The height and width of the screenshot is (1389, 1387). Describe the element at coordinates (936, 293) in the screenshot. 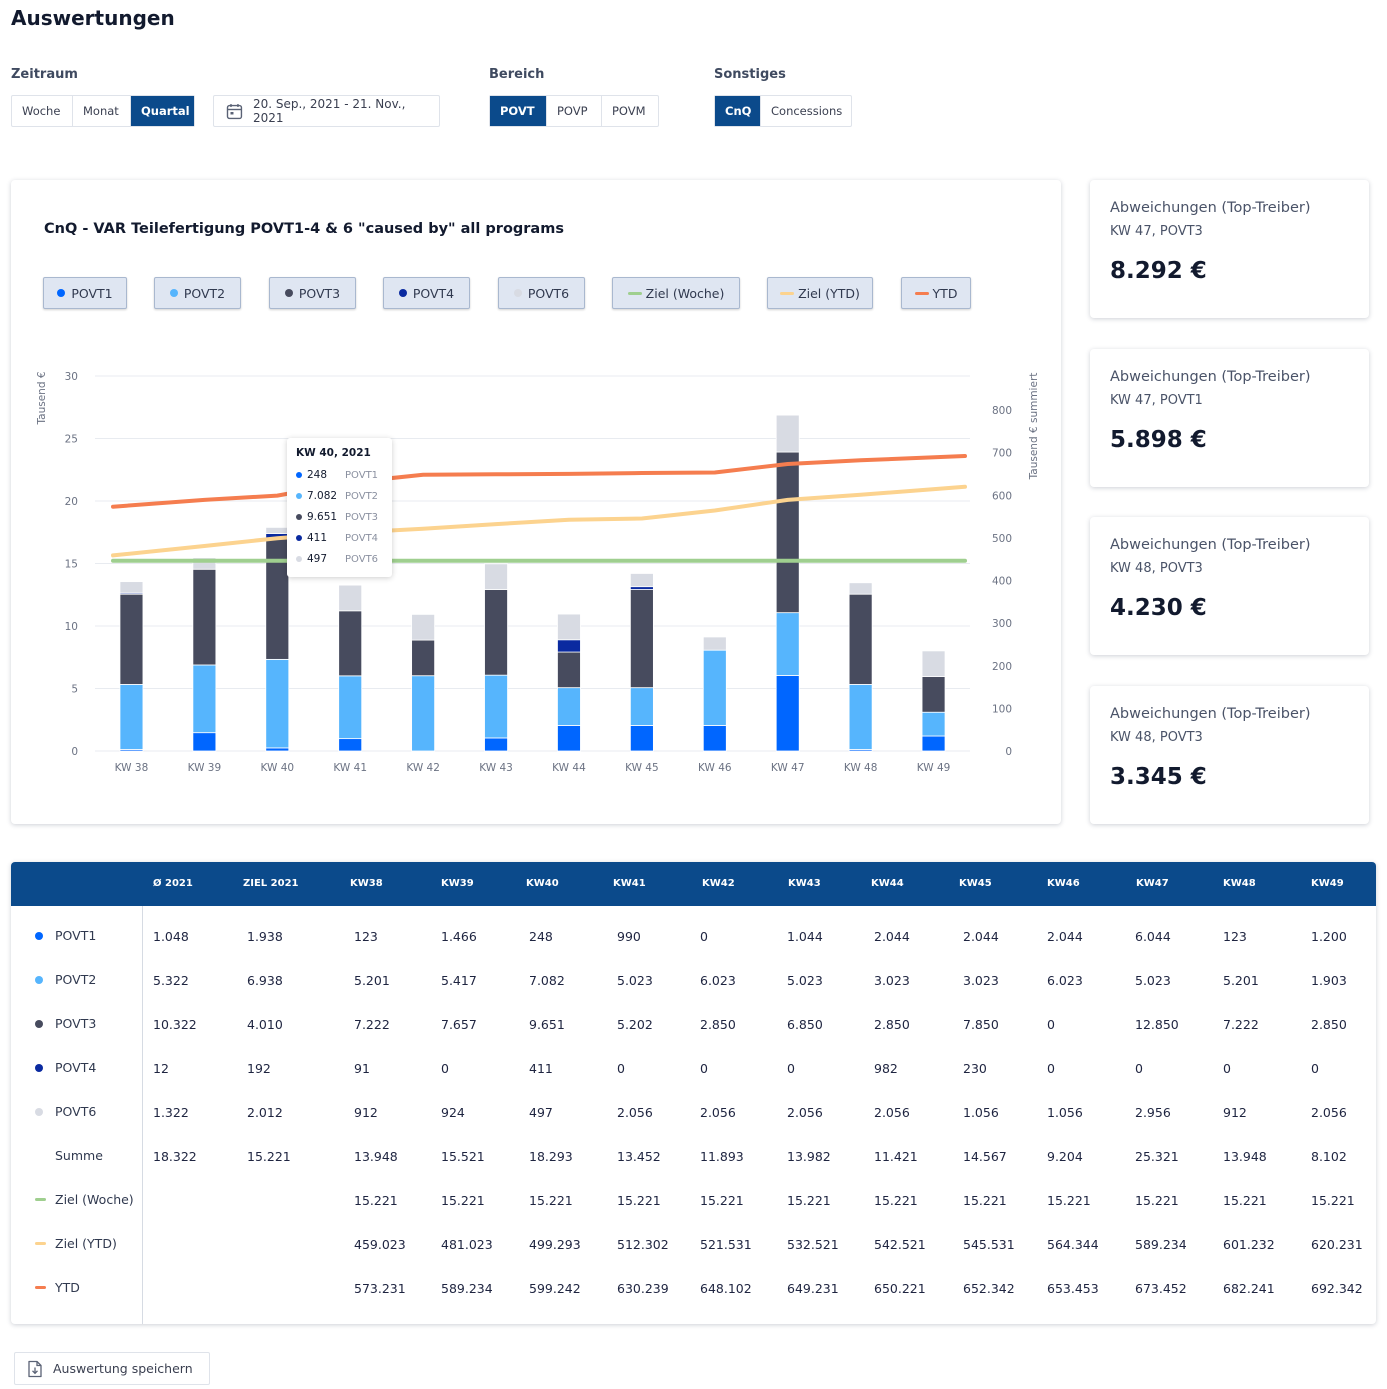

I see `legend-toggle-ytd: YTD` at that location.